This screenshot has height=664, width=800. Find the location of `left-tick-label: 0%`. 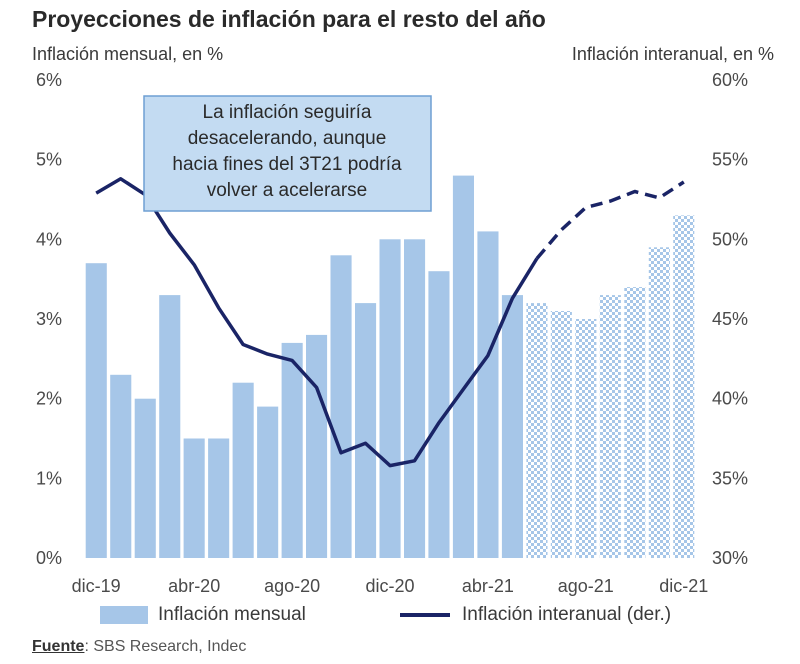

left-tick-label: 0% is located at coordinates (49, 558).